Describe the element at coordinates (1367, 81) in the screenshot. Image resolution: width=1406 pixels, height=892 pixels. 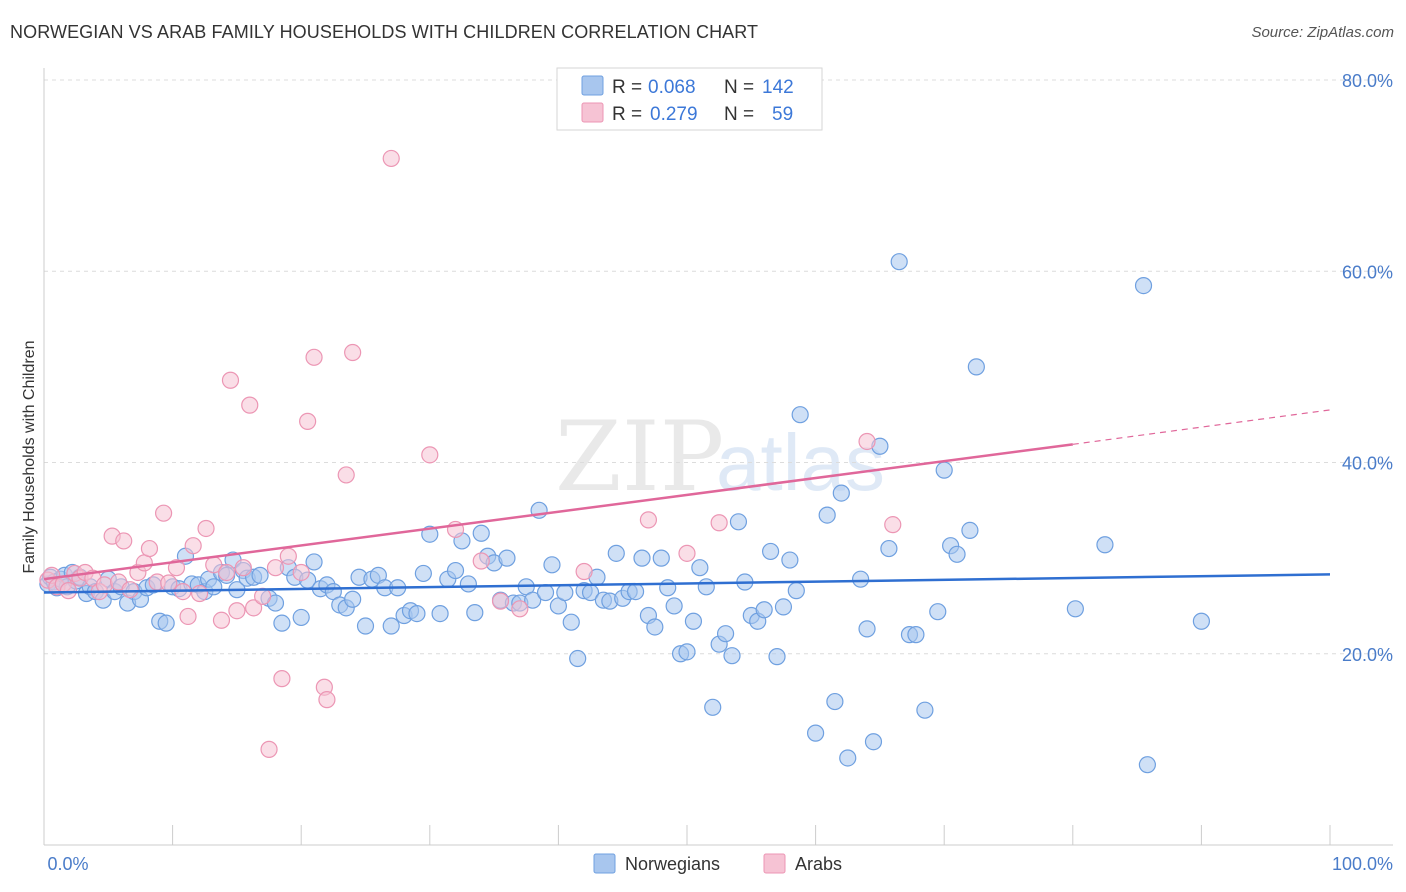
I see `y-tick-label-80: 80.0%` at that location.